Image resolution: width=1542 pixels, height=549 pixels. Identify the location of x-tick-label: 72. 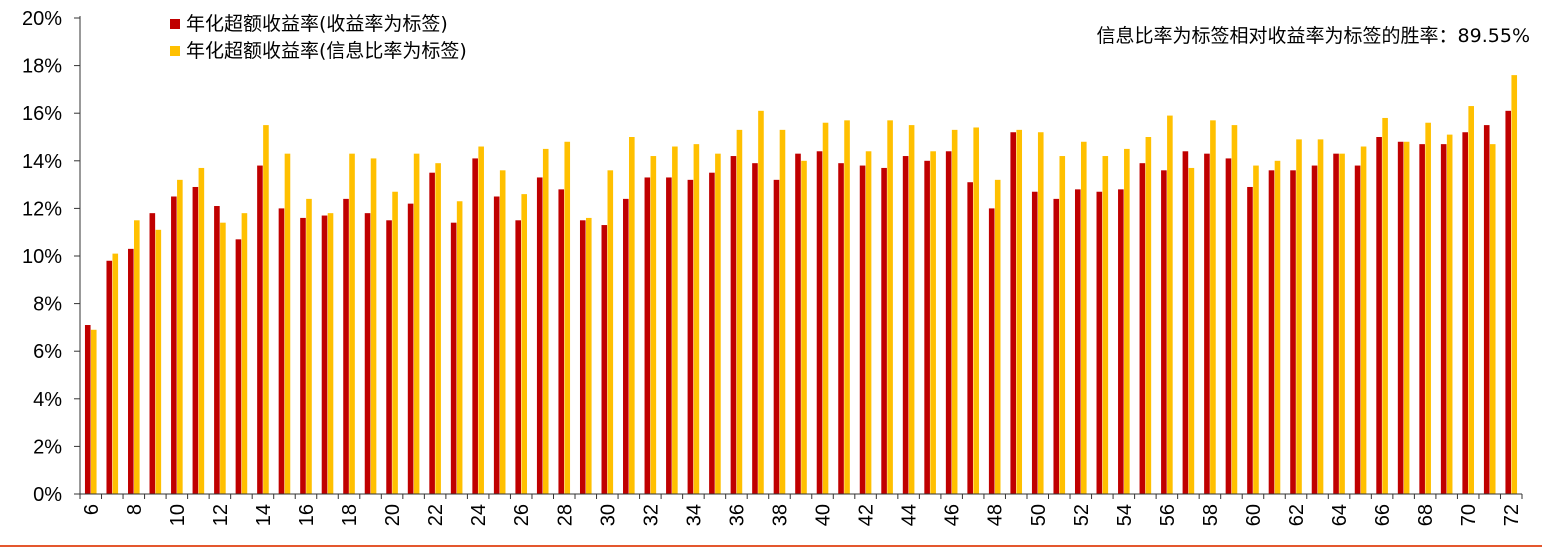
(1512, 515).